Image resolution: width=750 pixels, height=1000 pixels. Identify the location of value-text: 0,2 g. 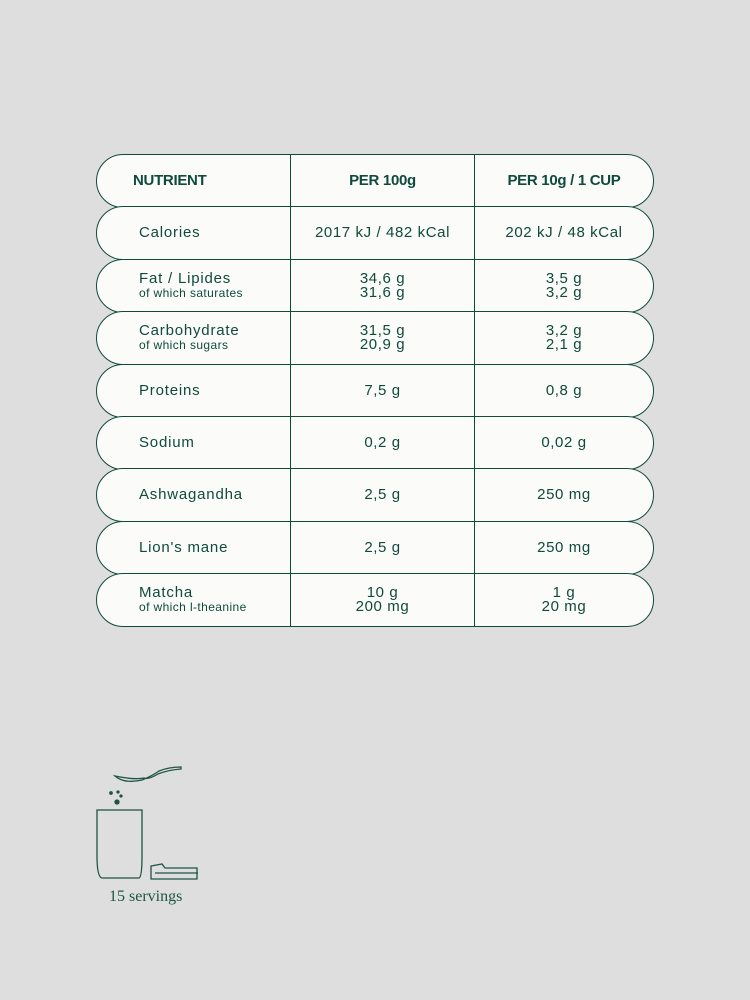
(382, 443).